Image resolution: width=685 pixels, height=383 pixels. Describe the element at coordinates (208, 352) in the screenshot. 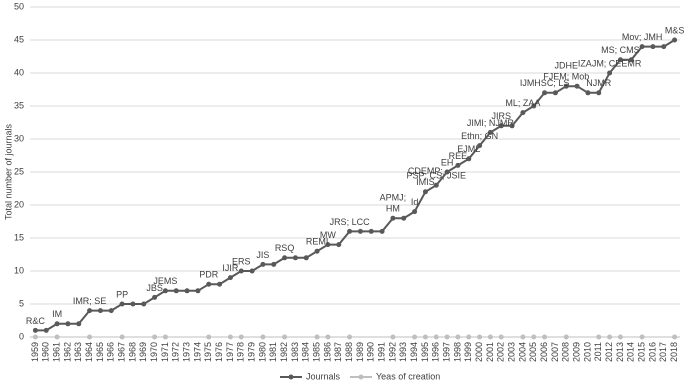

I see `x-tick-label: 1975` at that location.